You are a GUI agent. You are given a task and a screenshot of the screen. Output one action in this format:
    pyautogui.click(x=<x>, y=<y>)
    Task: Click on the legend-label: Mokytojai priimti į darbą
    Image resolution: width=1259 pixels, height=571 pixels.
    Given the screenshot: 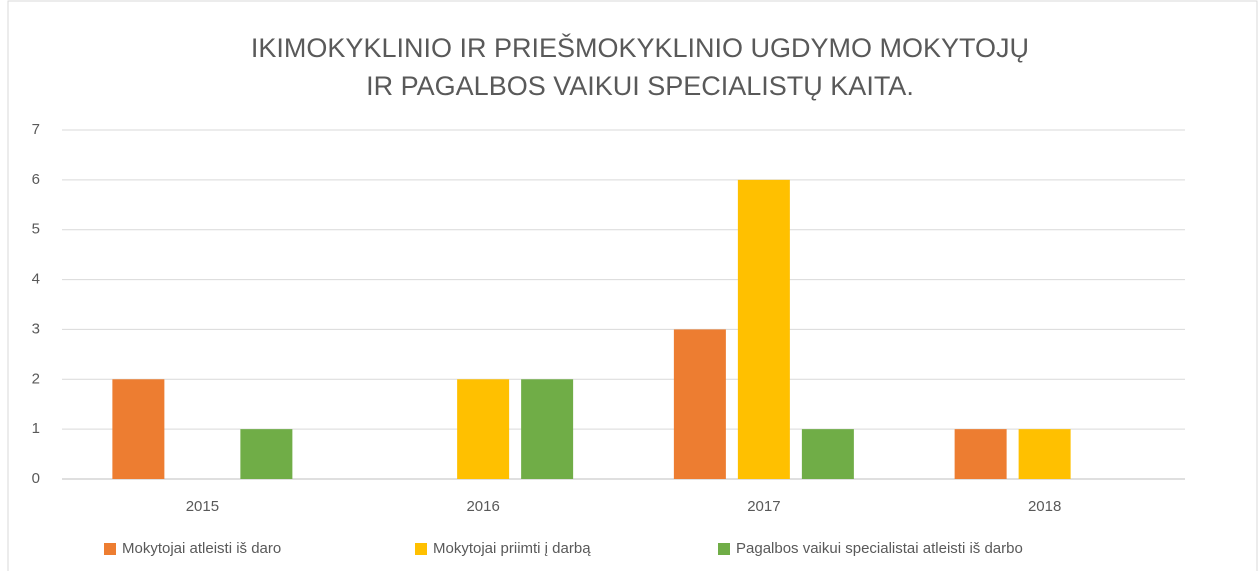 What is the action you would take?
    pyautogui.click(x=512, y=548)
    